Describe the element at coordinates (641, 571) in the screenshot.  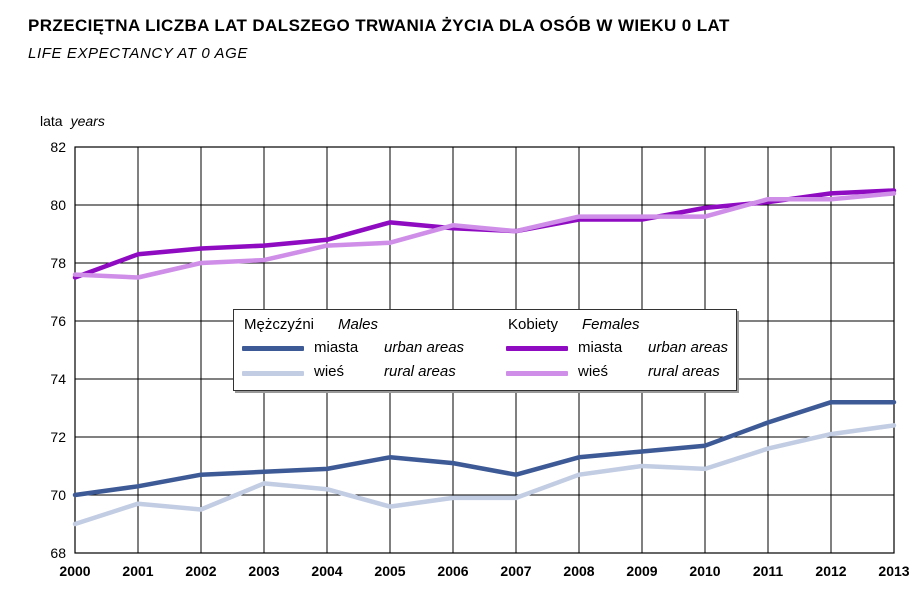
I see `x-tick-label: 2009` at that location.